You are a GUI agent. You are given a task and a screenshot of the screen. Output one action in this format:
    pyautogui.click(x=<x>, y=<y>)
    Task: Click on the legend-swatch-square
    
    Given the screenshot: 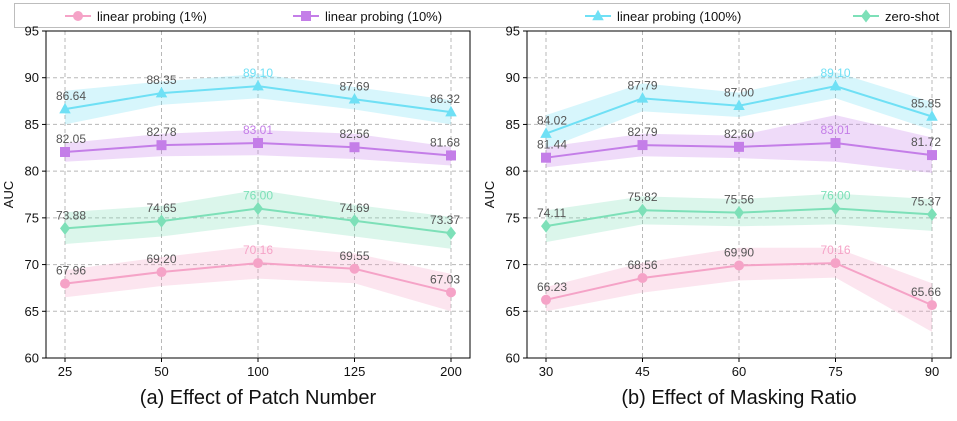 What is the action you would take?
    pyautogui.click(x=306, y=16)
    